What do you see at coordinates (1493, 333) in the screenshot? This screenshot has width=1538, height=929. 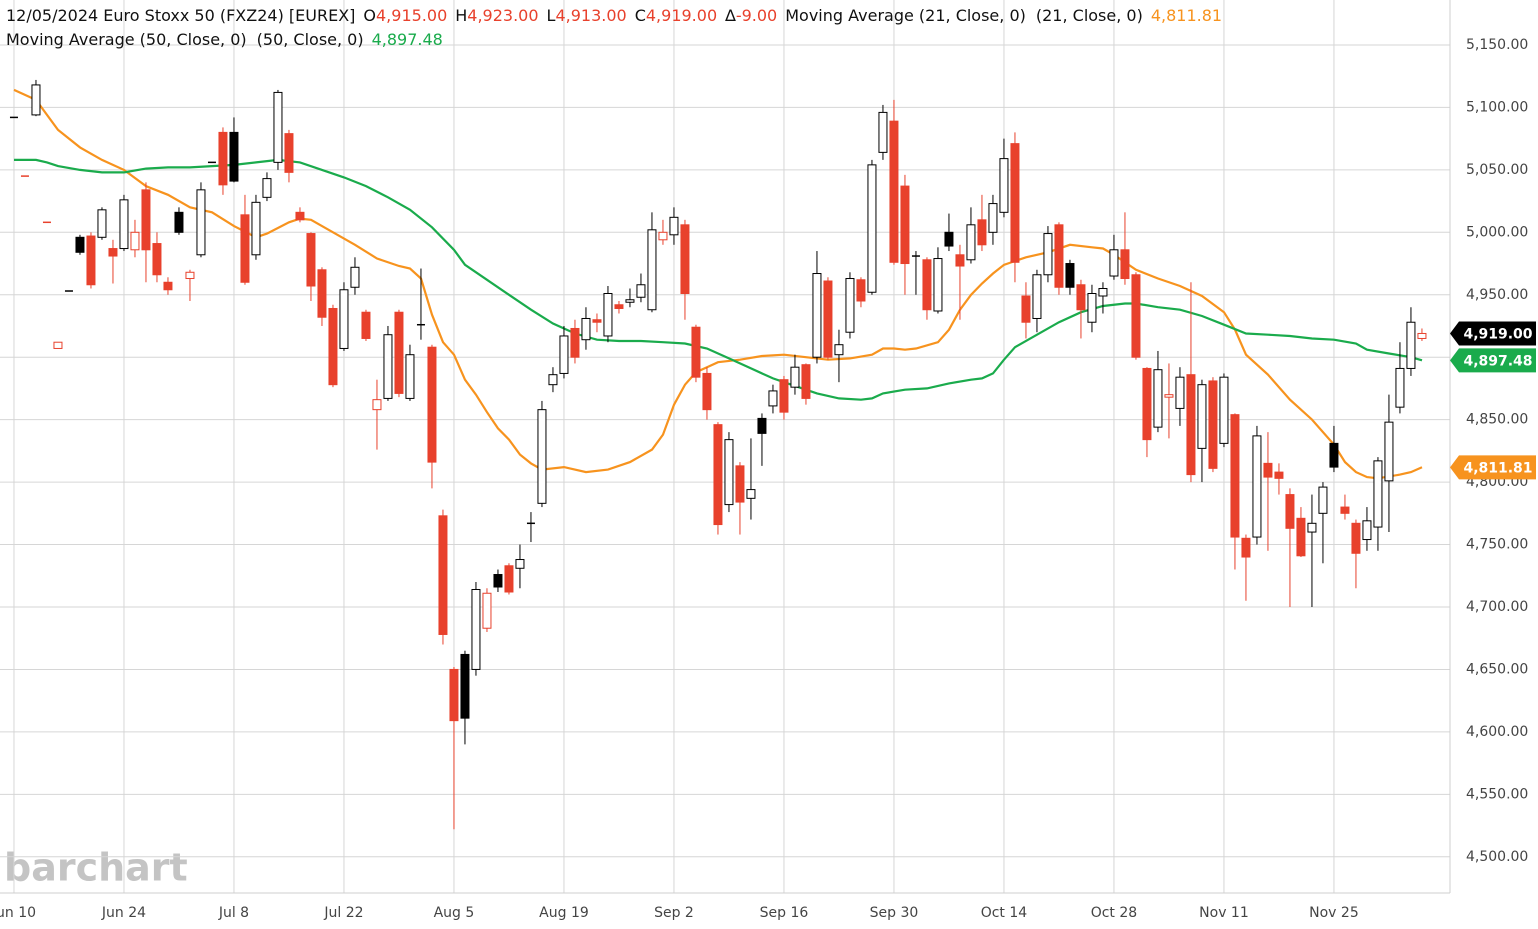 I see `price-badge` at bounding box center [1493, 333].